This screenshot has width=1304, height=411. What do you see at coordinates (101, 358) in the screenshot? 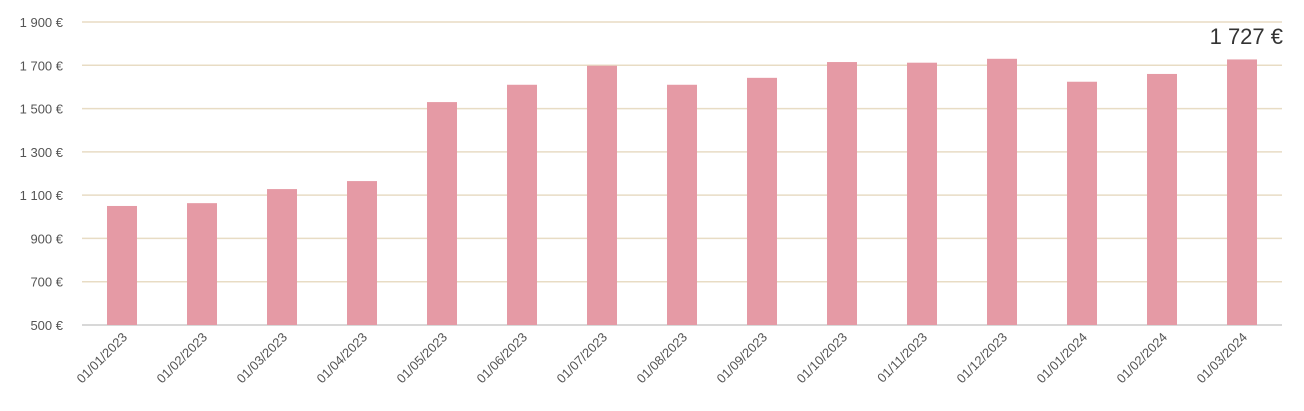
I see `x-tick-label: 01/01/2023` at bounding box center [101, 358].